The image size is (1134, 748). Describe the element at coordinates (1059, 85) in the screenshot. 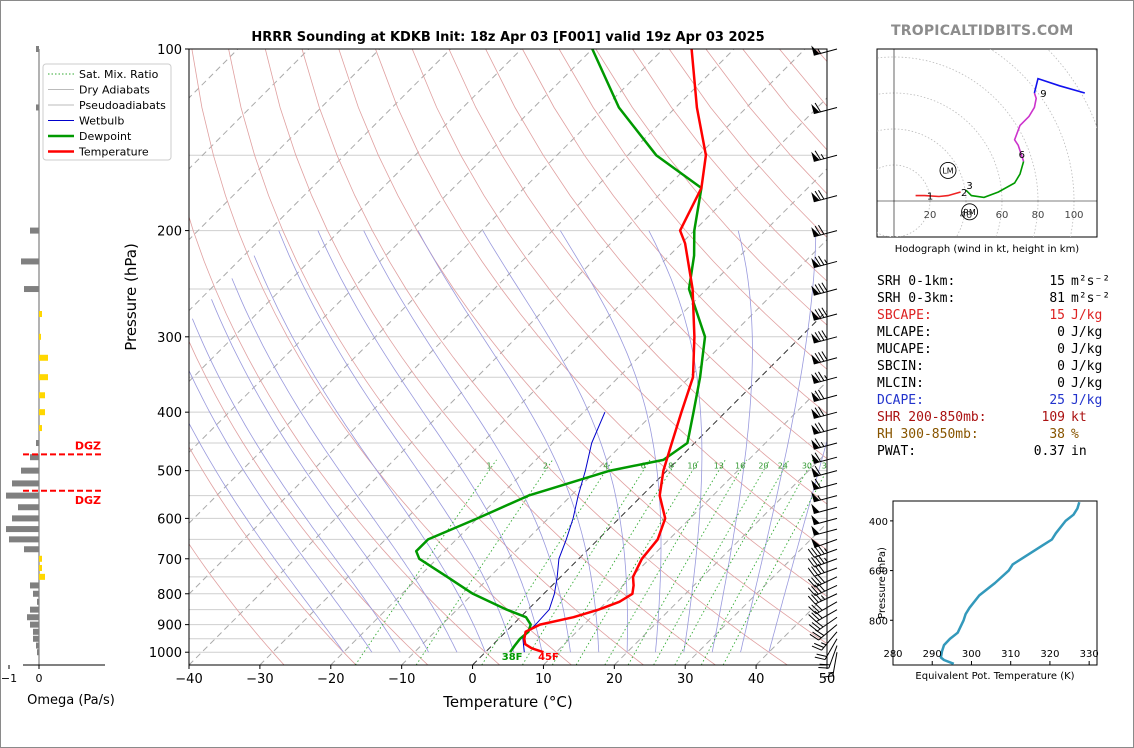

I see `hodograph-segment` at that location.